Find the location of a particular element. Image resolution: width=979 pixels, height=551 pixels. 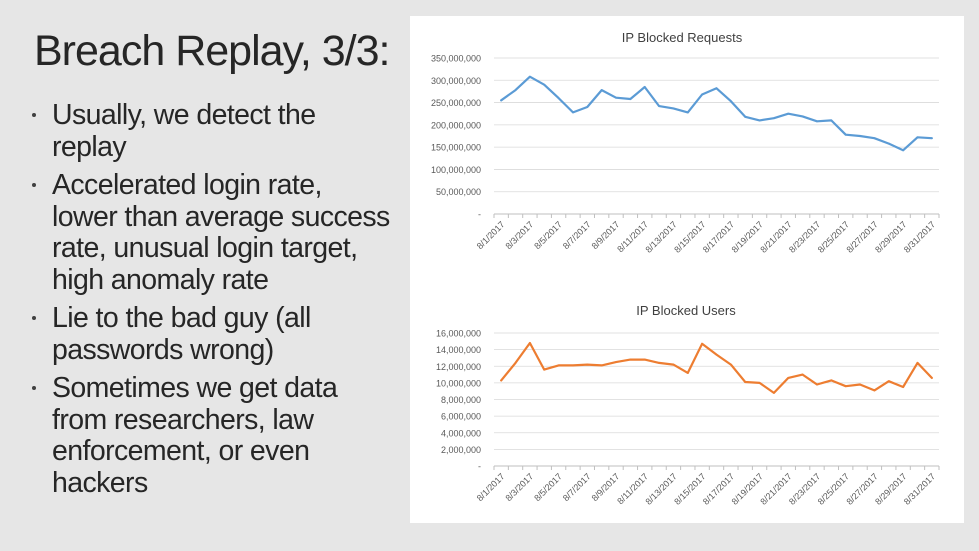

bullet-item: Lie to the bad guy (all passwords wrong) is located at coordinates (220, 334).